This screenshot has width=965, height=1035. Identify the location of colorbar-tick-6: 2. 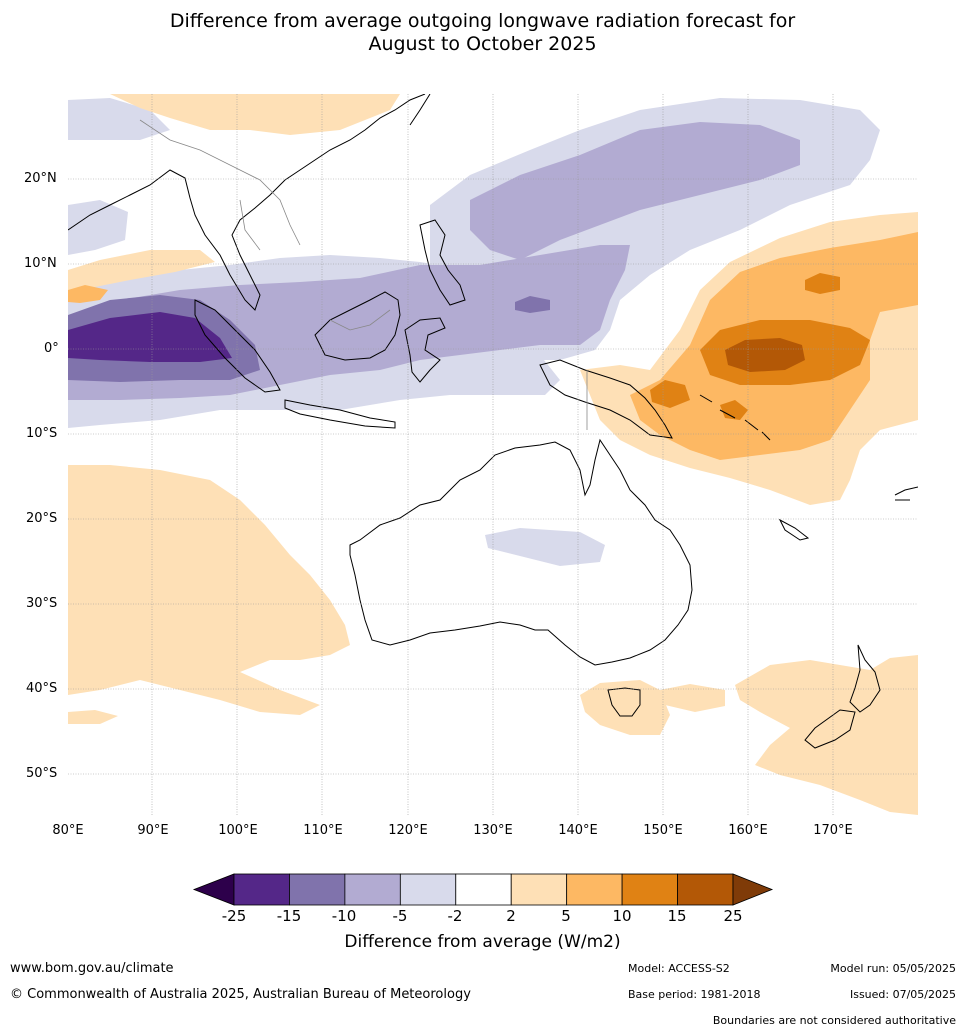
(511, 916).